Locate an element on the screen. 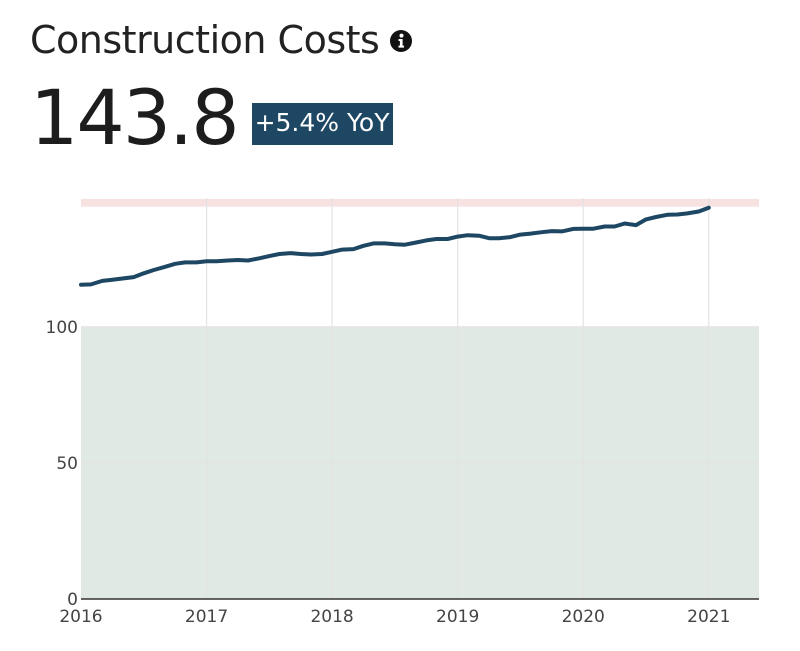  x-tick-label: 2018 is located at coordinates (331, 617).